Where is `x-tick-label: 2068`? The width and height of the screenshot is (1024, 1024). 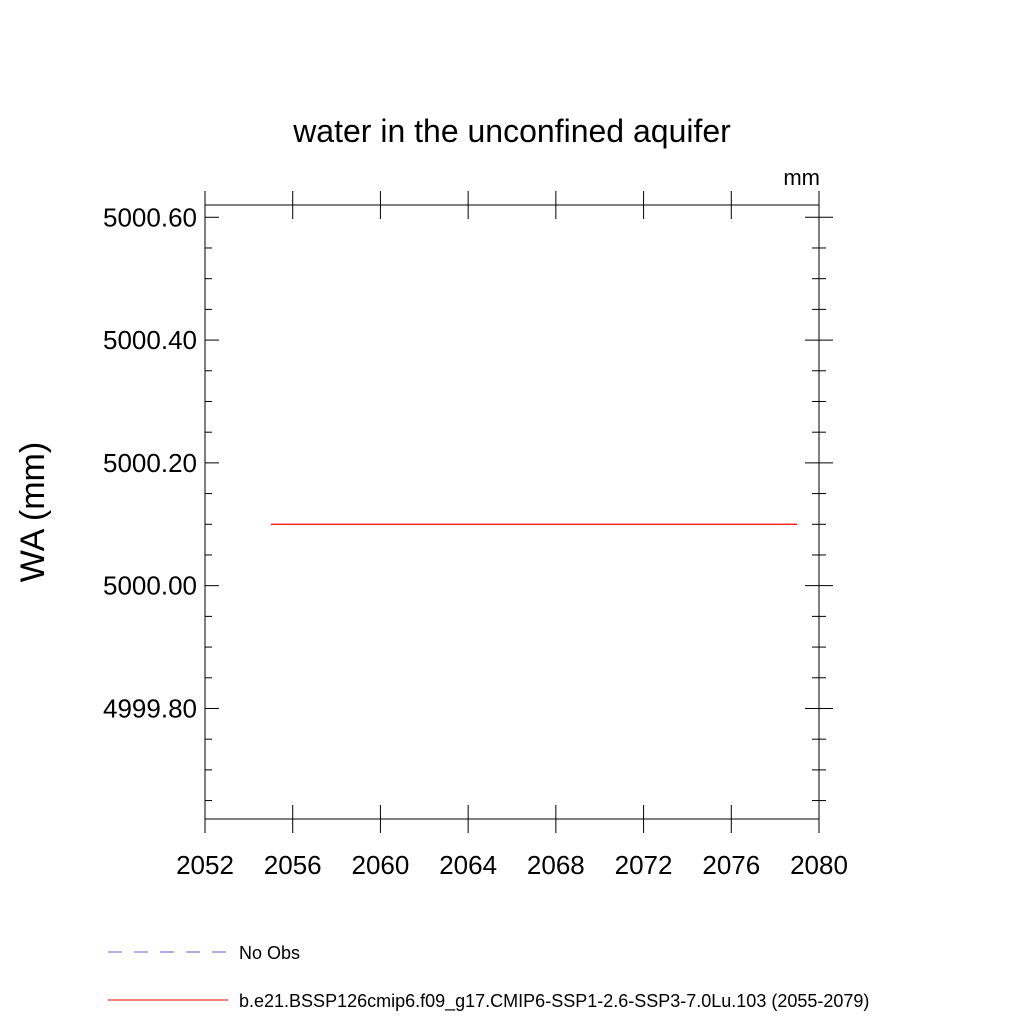 x-tick-label: 2068 is located at coordinates (556, 865).